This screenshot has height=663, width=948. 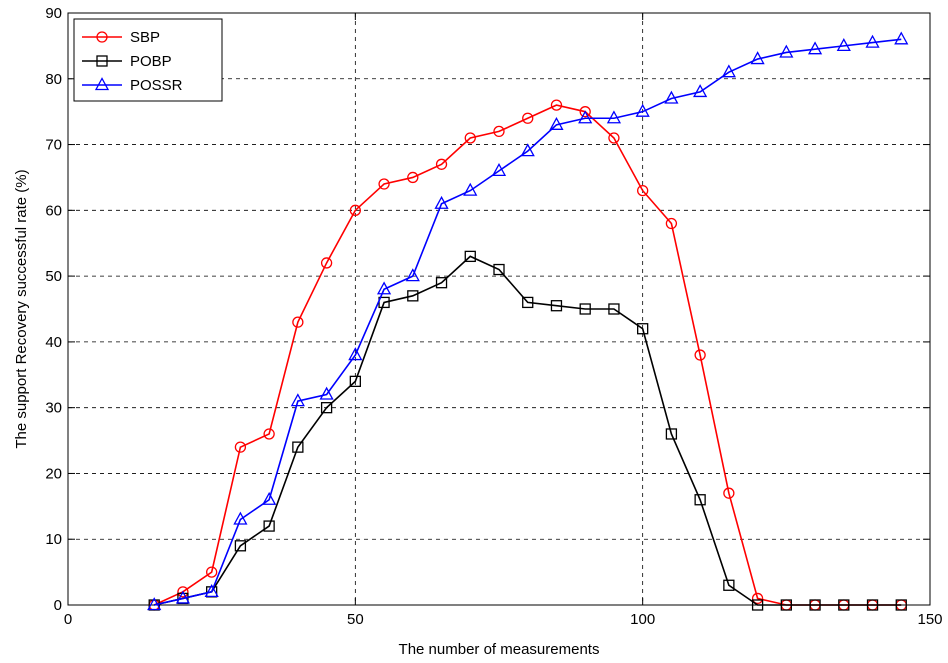 What do you see at coordinates (121, 37) in the screenshot?
I see `legend-entry-sbp: SBP` at bounding box center [121, 37].